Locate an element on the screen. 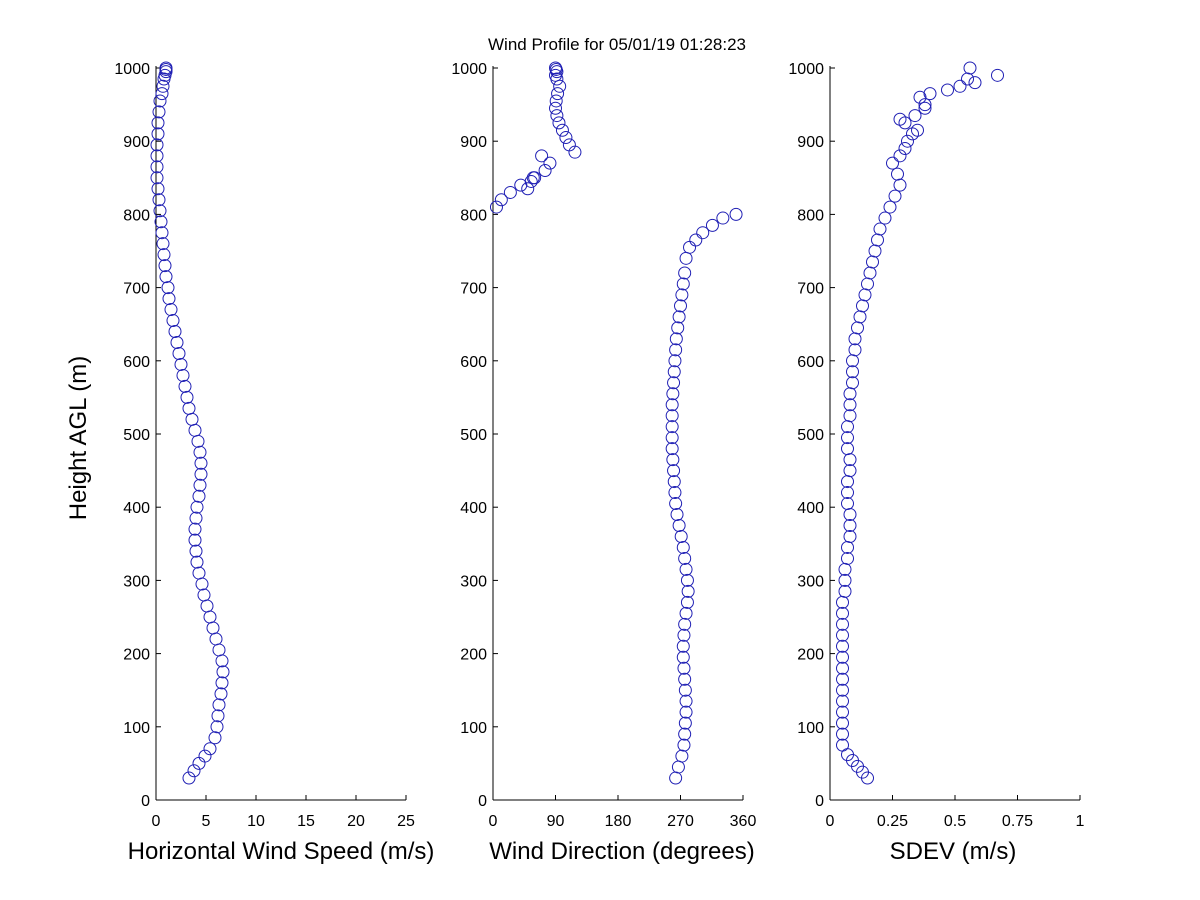 The height and width of the screenshot is (900, 1200). wind-direction-y-tick-label: 600 is located at coordinates (473, 362).